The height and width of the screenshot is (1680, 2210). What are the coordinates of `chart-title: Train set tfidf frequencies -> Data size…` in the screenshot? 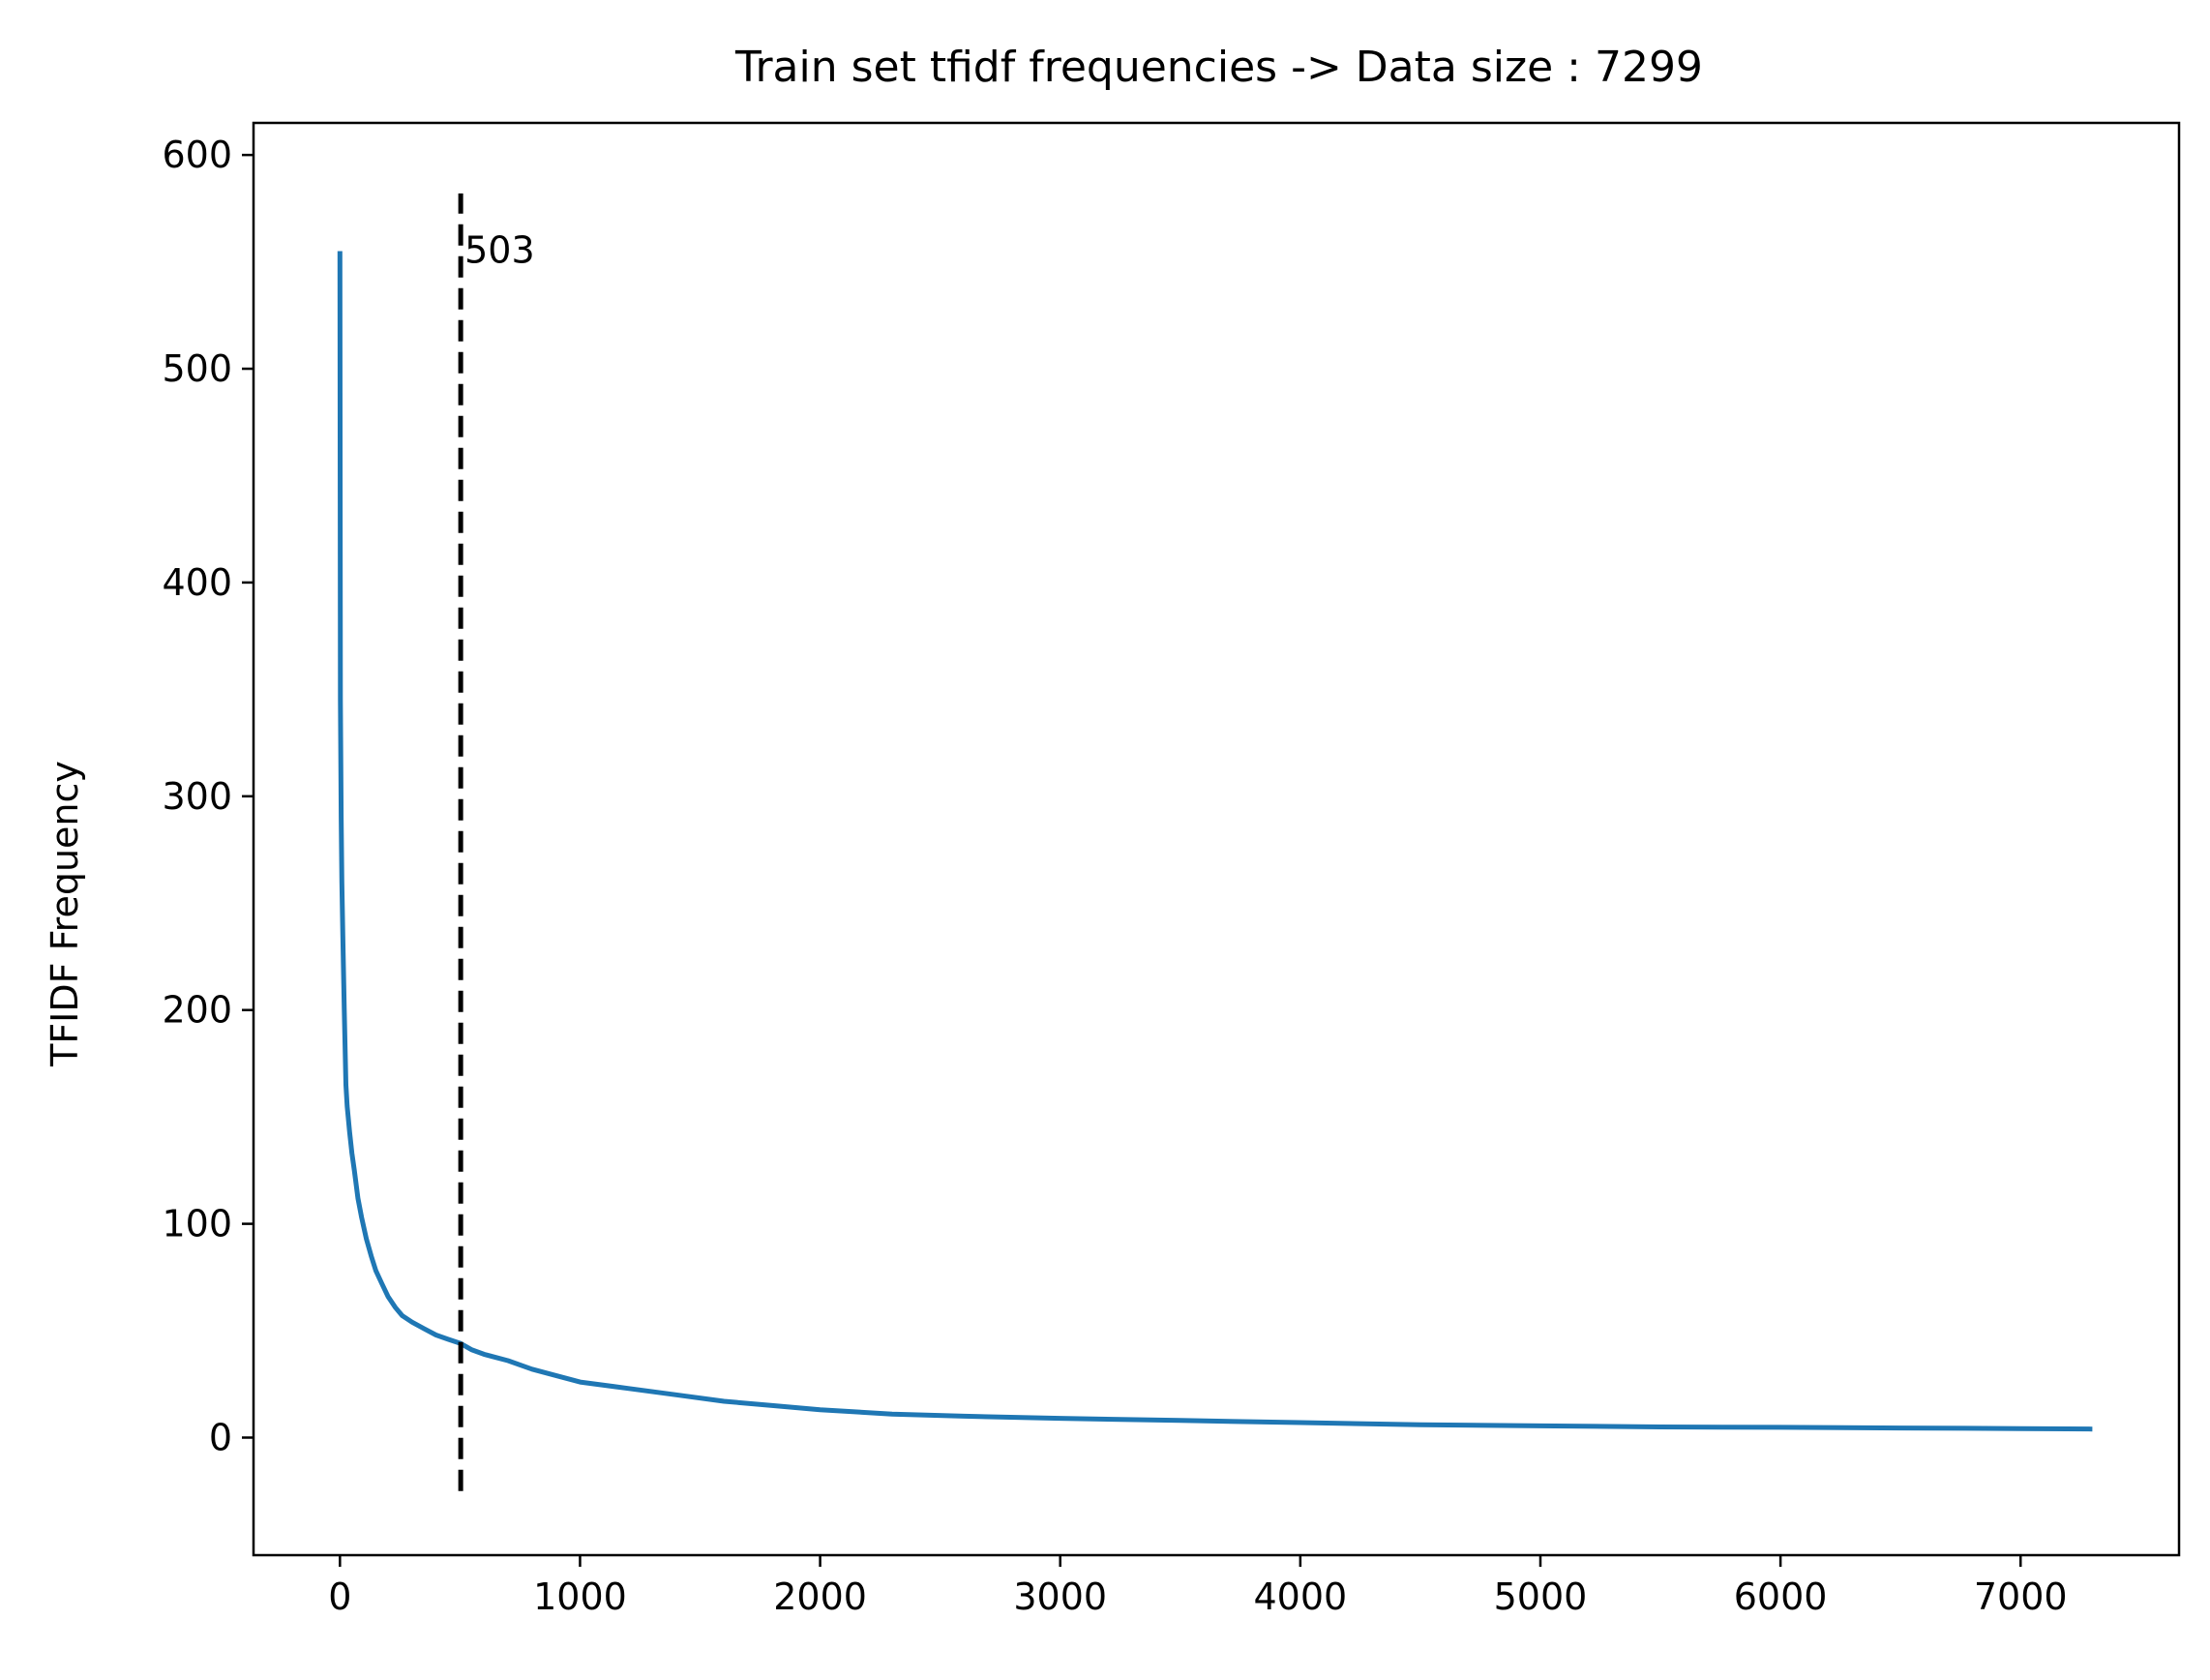 It's located at (1218, 67).